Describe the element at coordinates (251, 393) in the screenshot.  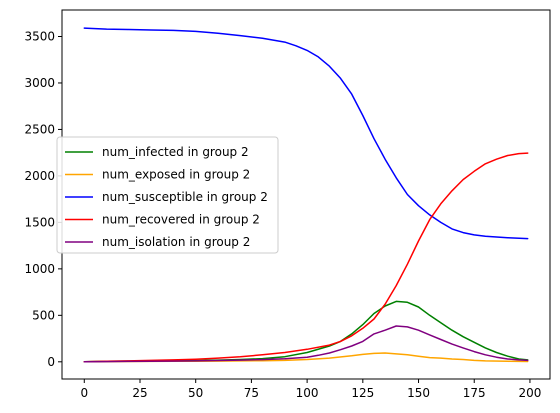
I see `x-tick-label: 75` at that location.